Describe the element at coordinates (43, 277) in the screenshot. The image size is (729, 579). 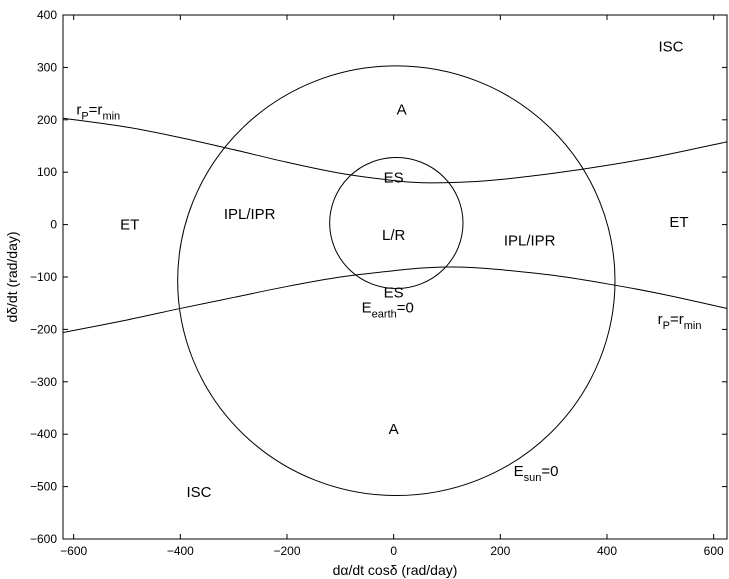
I see `y-tick-label: −100` at that location.